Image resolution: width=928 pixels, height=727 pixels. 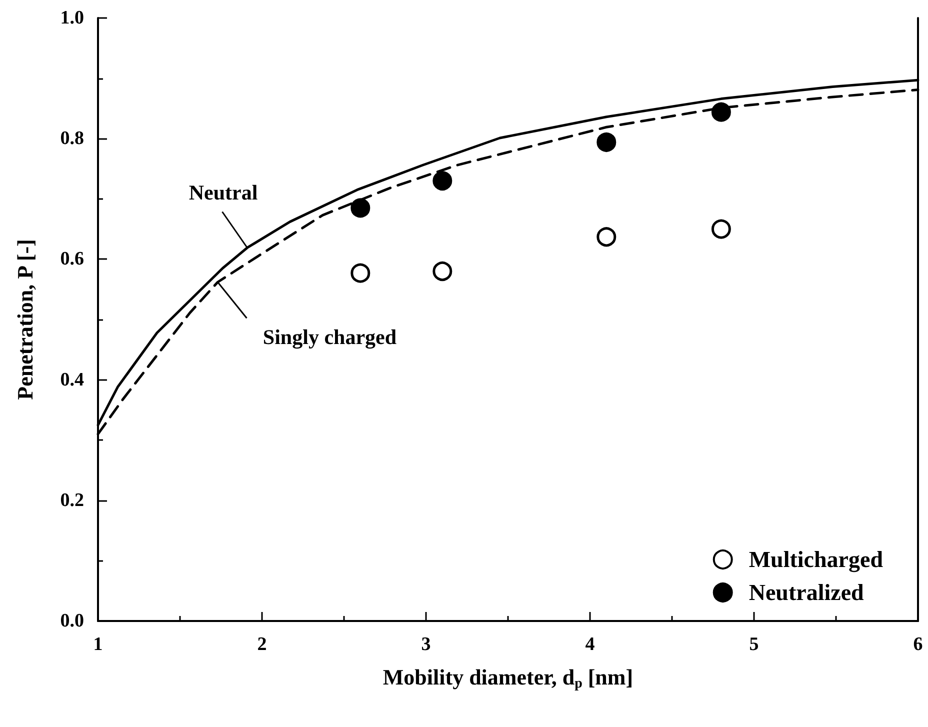 I want to click on x-tick-label: 2, so click(x=262, y=644).